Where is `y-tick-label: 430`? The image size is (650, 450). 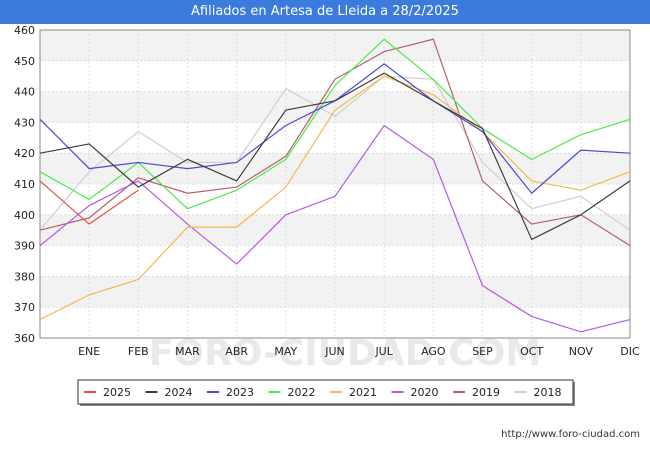 y-tick-label: 430 is located at coordinates (24, 122).